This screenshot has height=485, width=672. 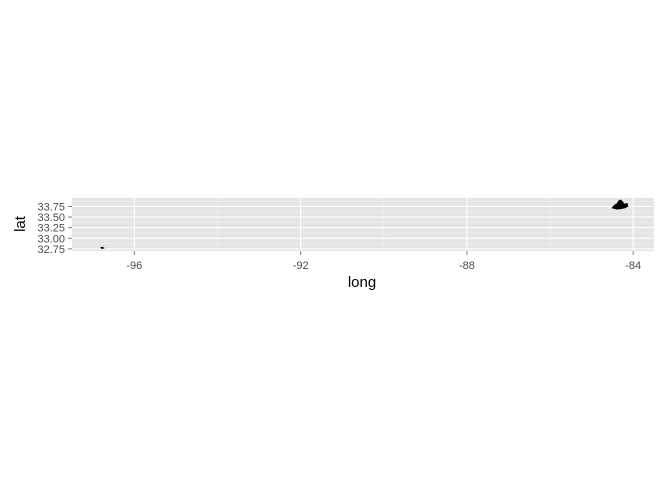 I want to click on x-tick-label: -92, so click(x=301, y=266).